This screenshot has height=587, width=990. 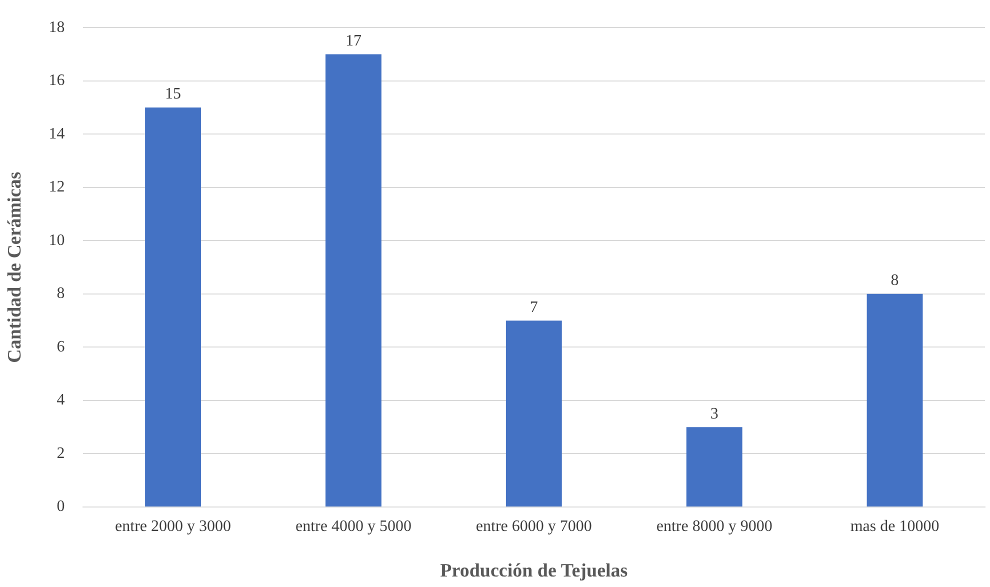 I want to click on x-axis-title: Producción de Tejuelas, so click(x=534, y=571).